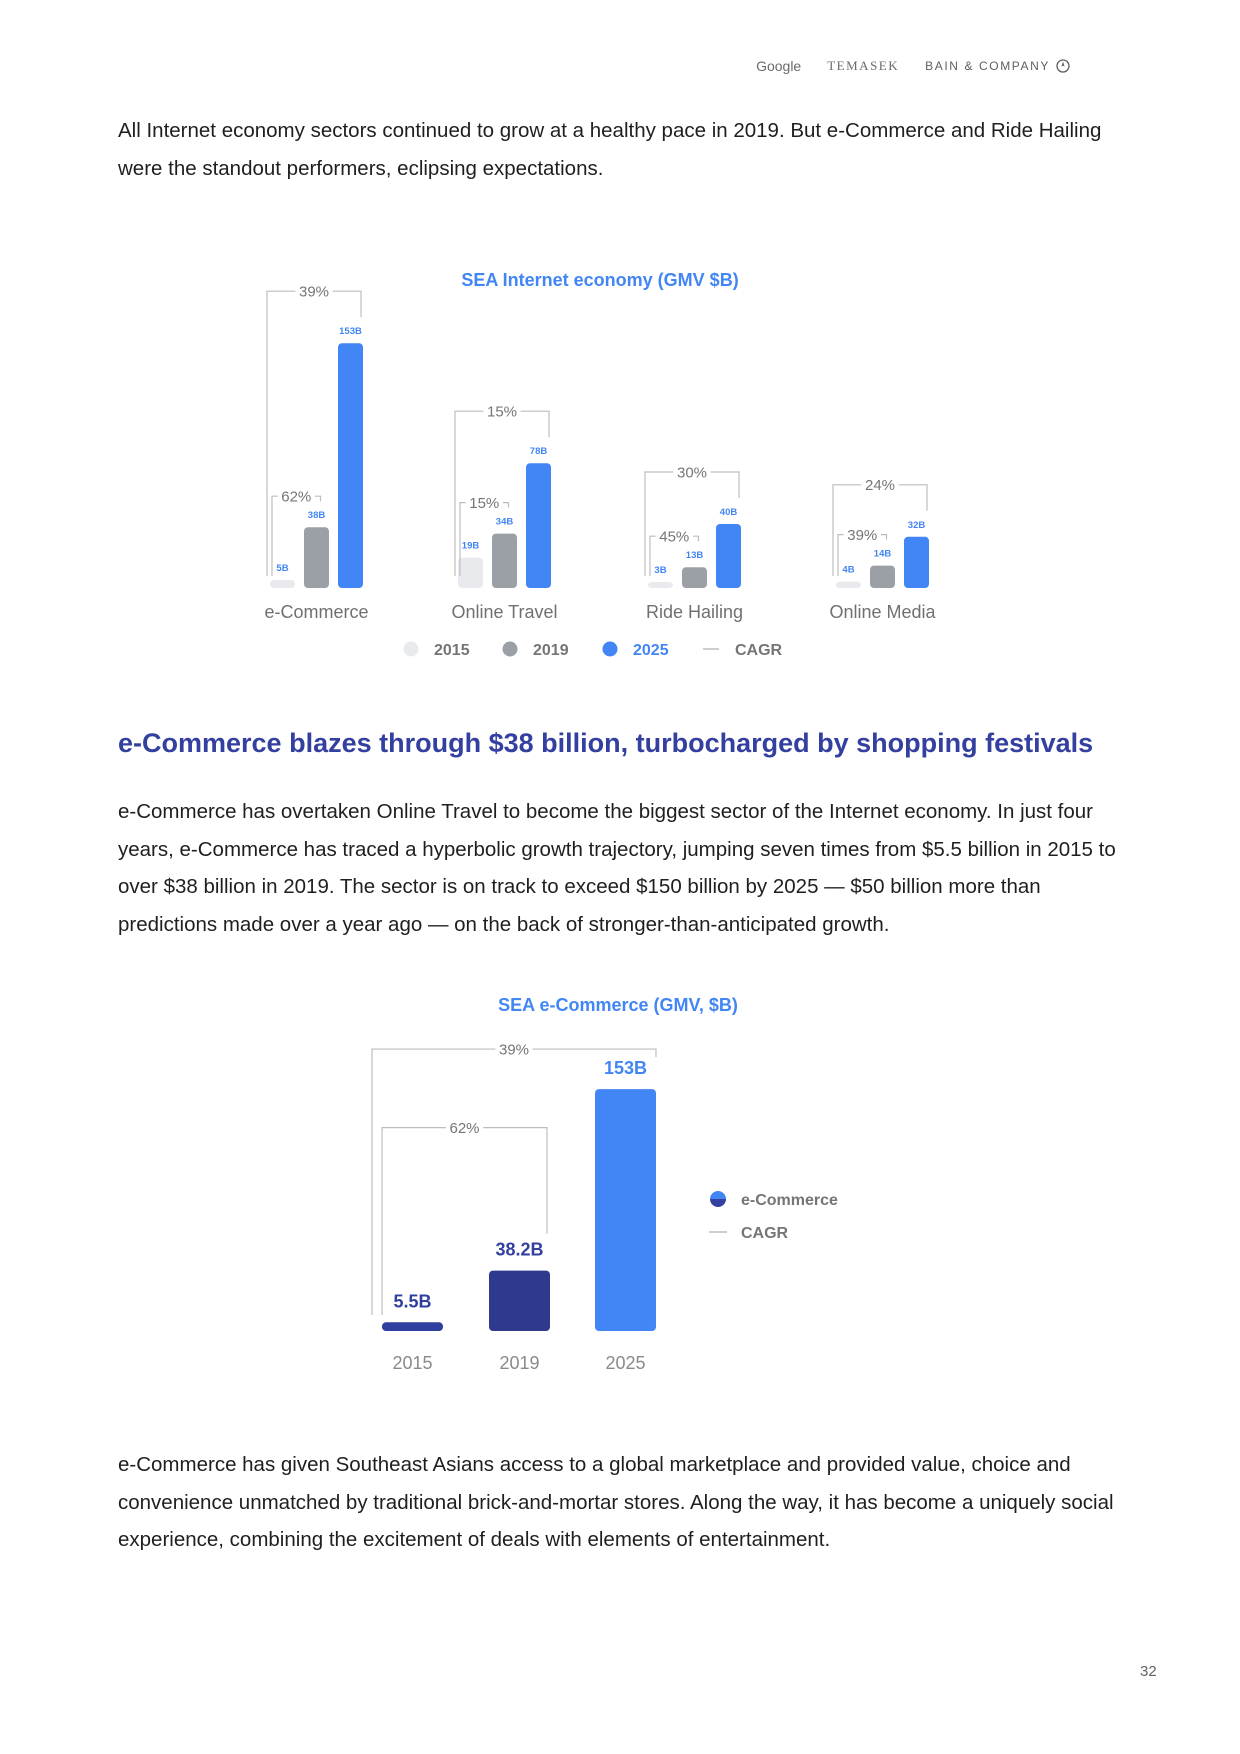  What do you see at coordinates (519, 1250) in the screenshot?
I see `value-label-2019: 38.2B` at bounding box center [519, 1250].